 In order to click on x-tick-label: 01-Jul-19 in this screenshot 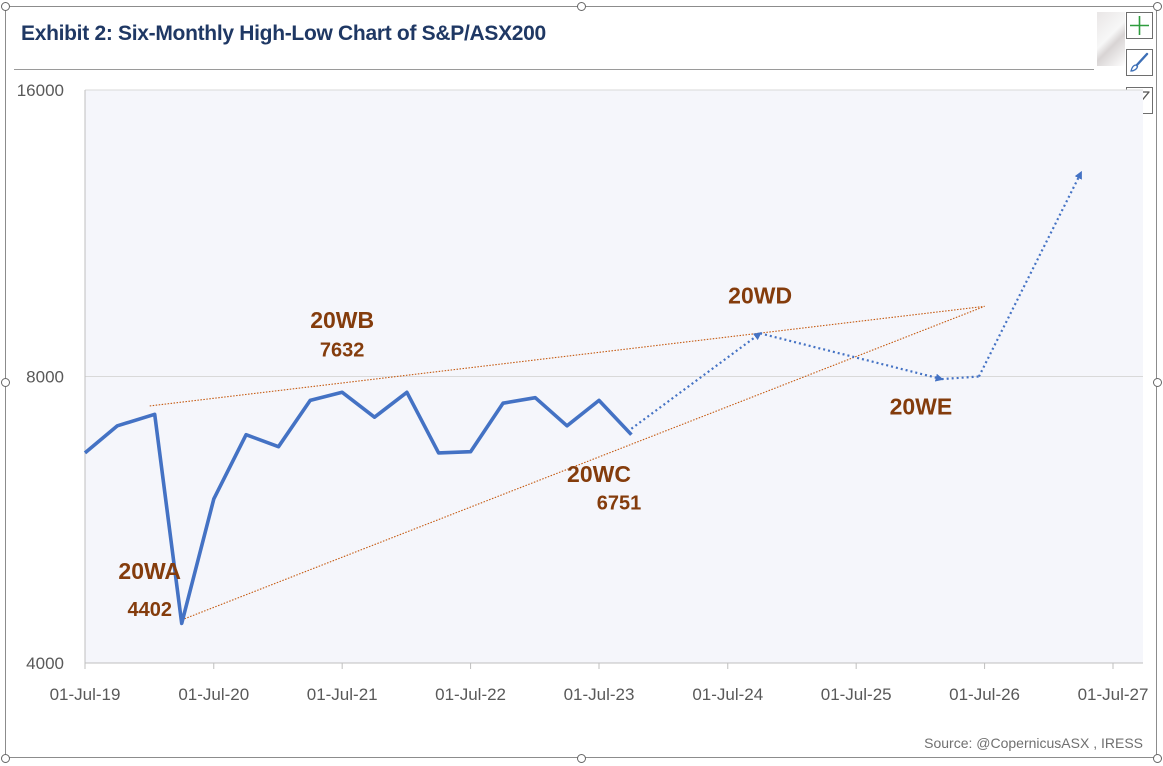, I will do `click(85, 694)`.